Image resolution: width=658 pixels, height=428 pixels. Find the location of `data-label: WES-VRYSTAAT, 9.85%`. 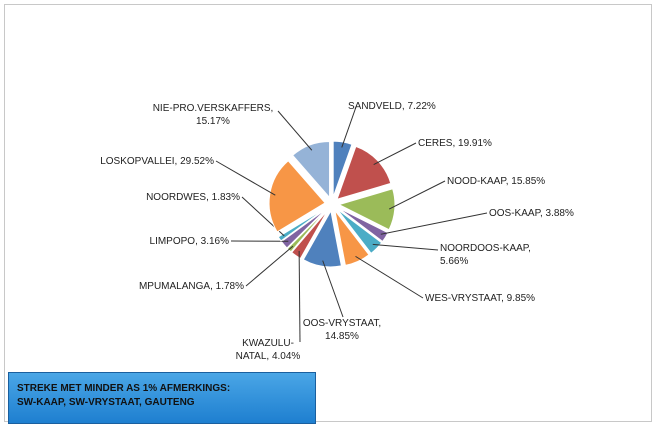

data-label: WES-VRYSTAAT, 9.85% is located at coordinates (480, 298).